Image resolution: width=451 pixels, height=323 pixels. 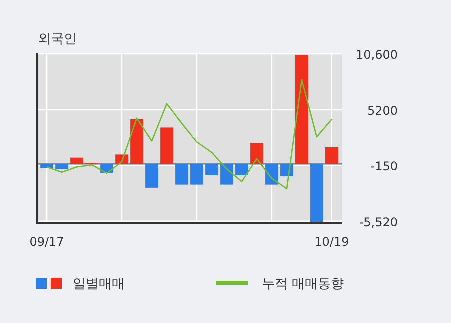 What do you see at coordinates (332, 242) in the screenshot?
I see `x-tick-label: 10/19` at bounding box center [332, 242].